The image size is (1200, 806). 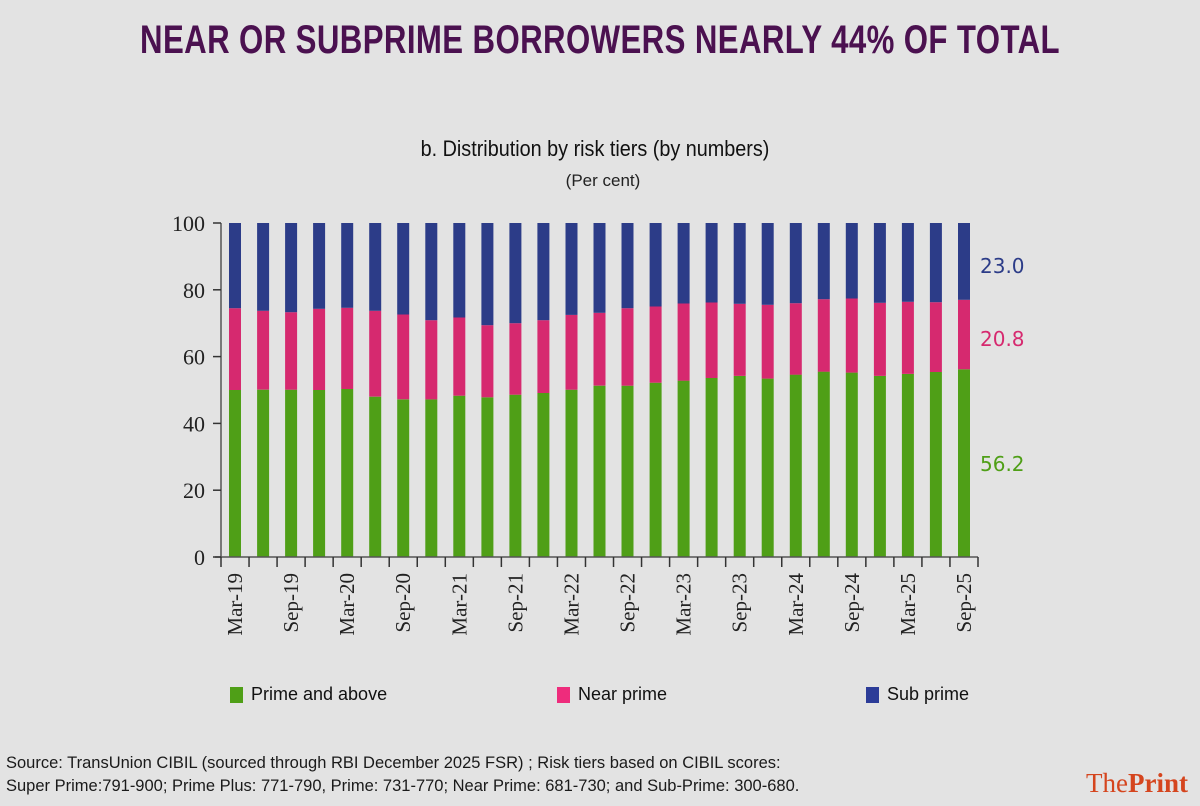 I want to click on annotation-near-prime: 20.8, so click(x=1002, y=339).